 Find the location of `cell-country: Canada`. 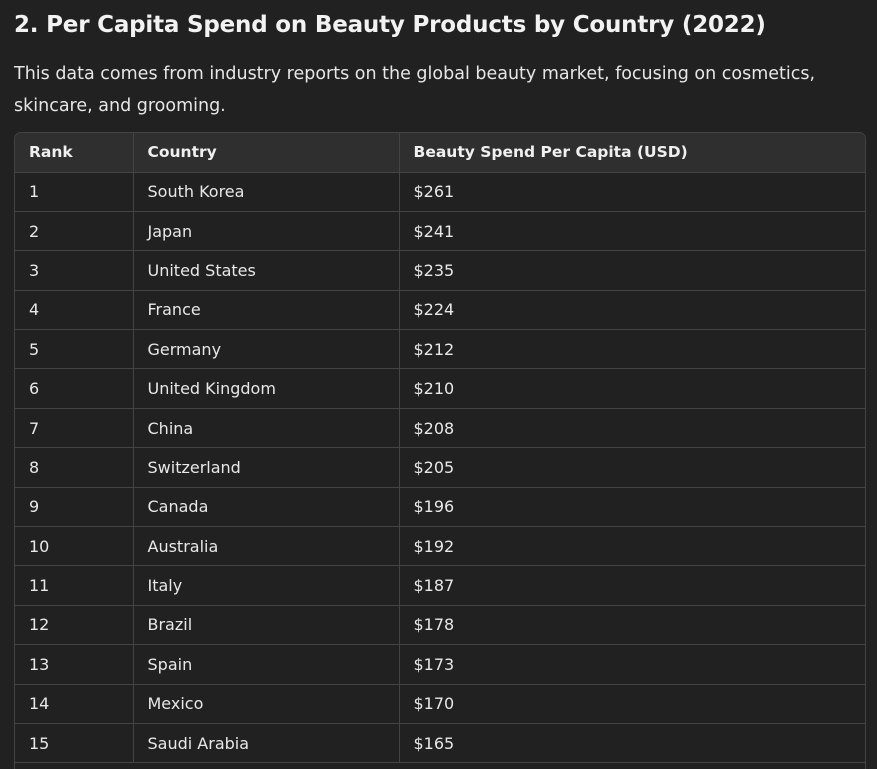

cell-country: Canada is located at coordinates (266, 507).